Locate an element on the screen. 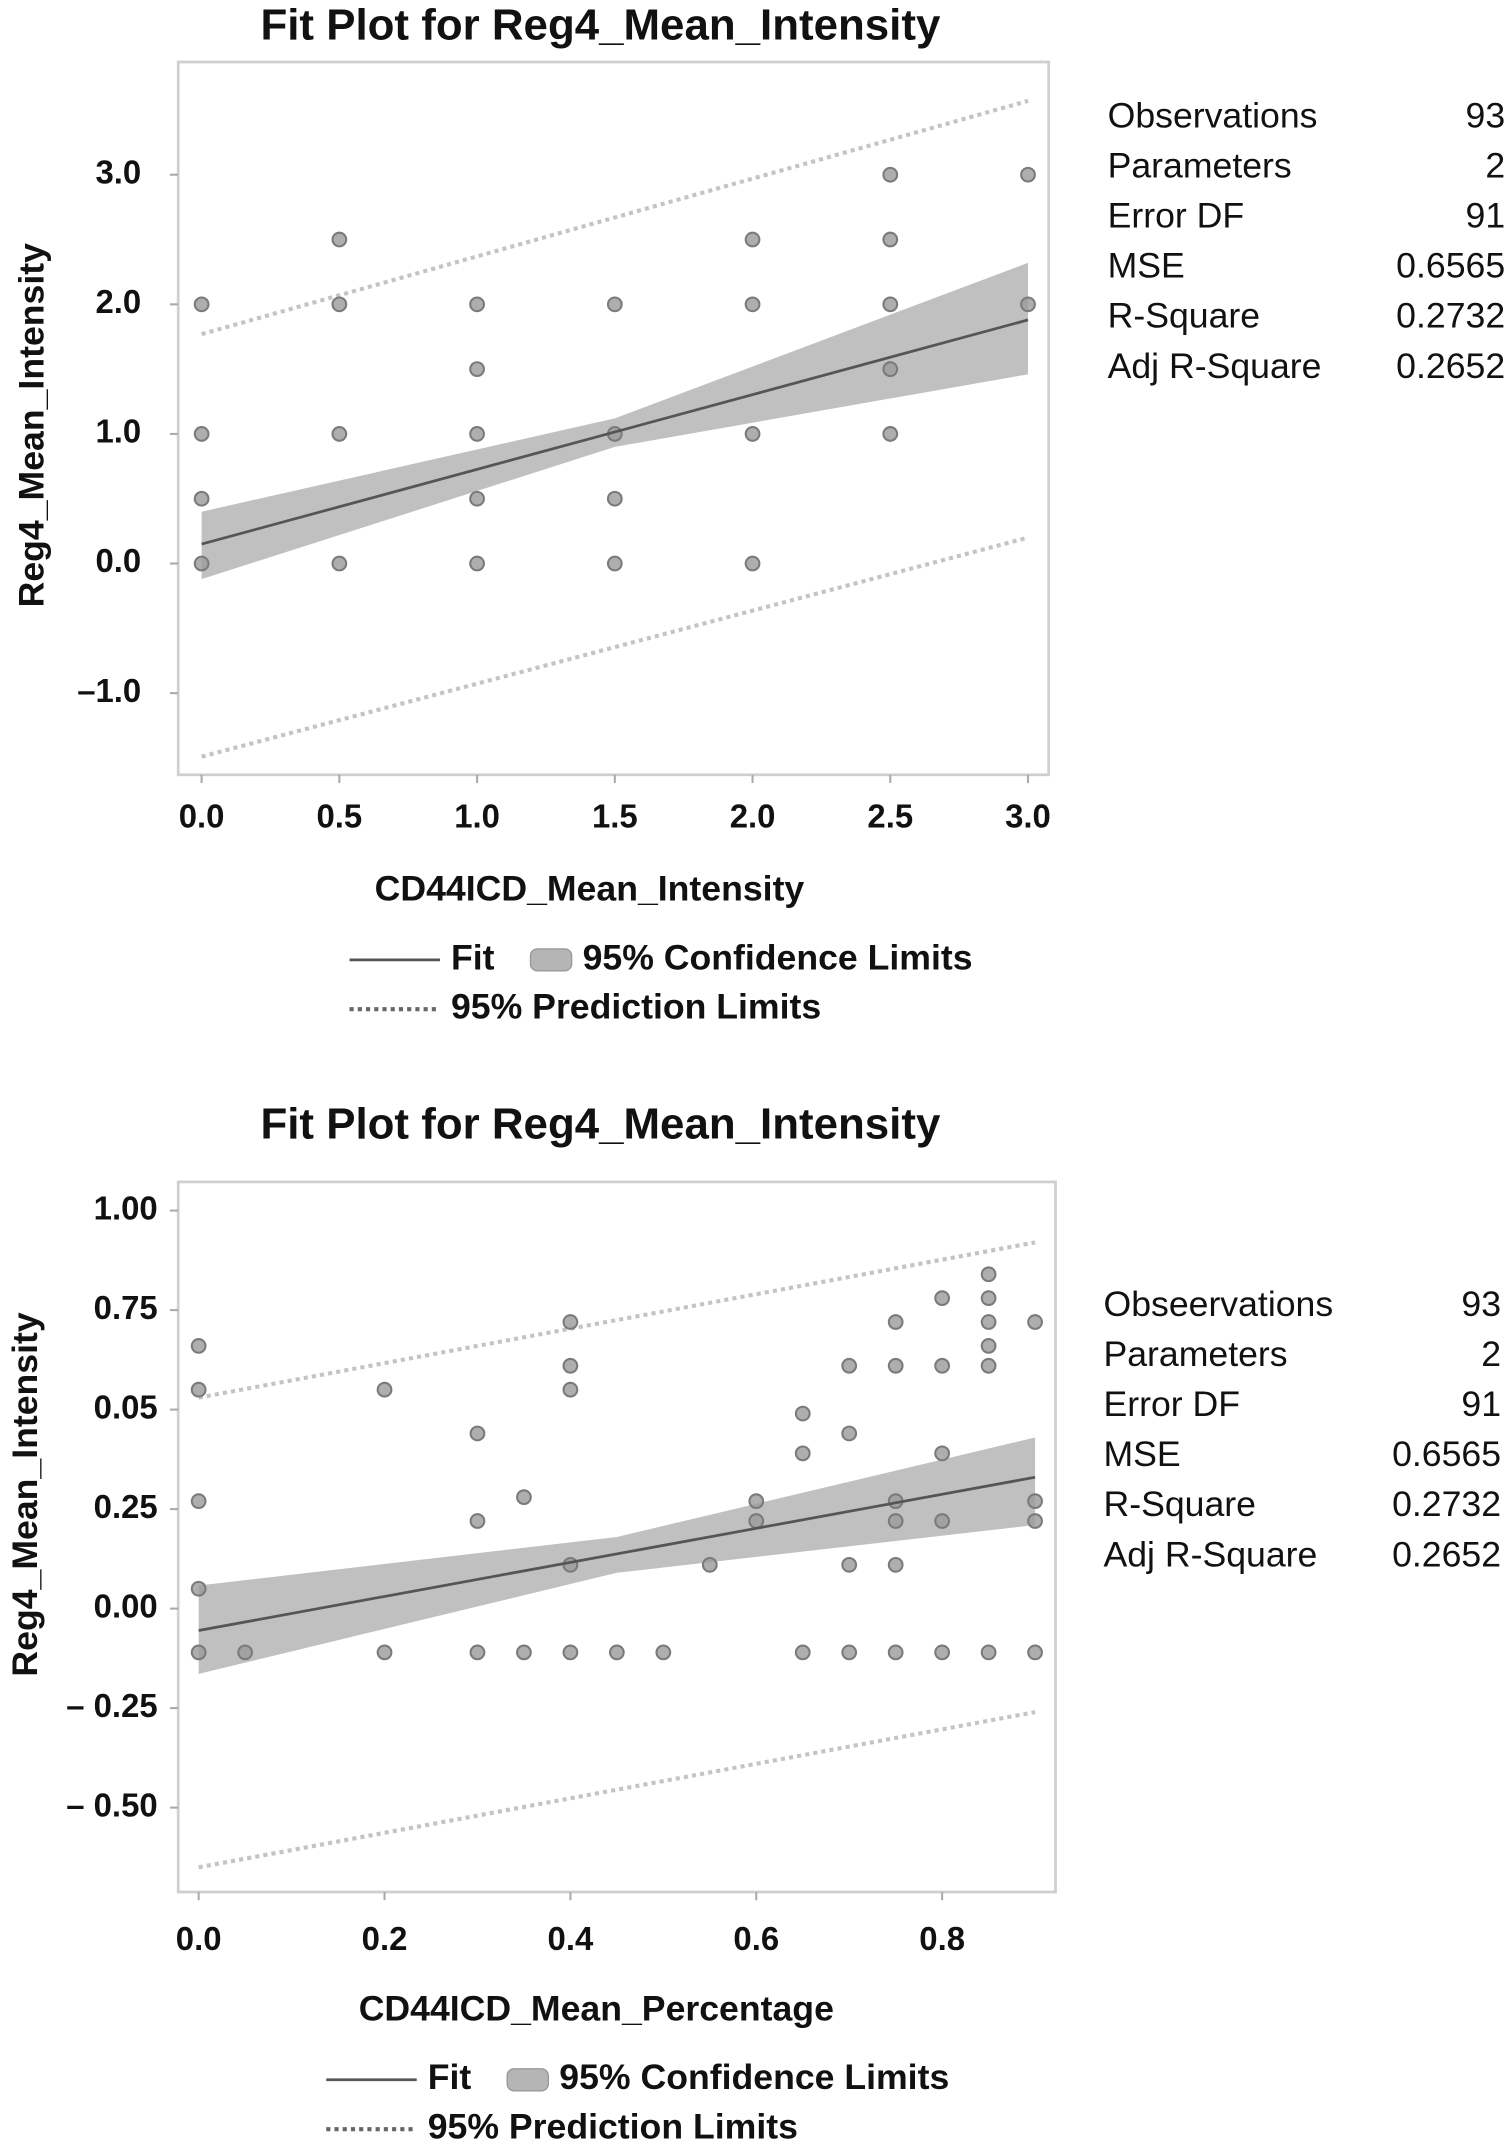 This screenshot has height=2150, width=1512. y-tick-label: –1.0 is located at coordinates (109, 690).